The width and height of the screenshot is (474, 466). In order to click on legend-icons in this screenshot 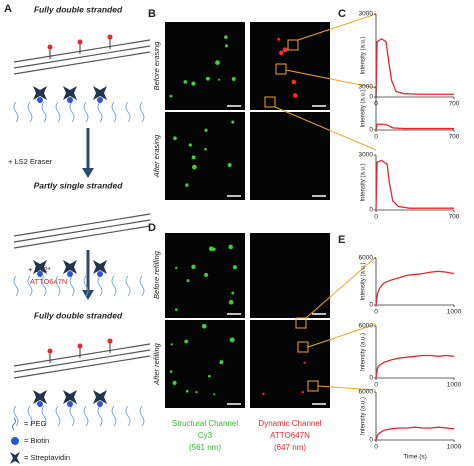, I will do `click(15, 440)`.